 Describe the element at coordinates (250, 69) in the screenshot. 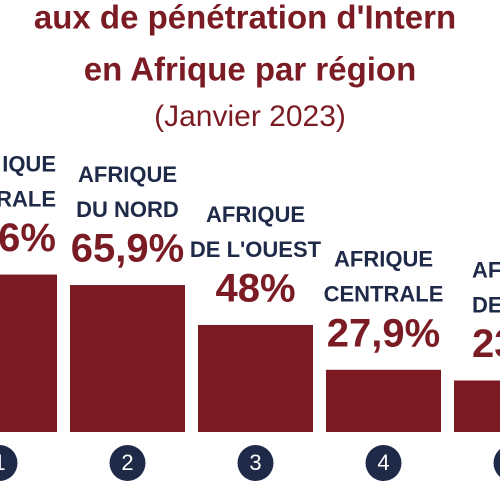

I see `chart-title: en Afrique par région` at that location.